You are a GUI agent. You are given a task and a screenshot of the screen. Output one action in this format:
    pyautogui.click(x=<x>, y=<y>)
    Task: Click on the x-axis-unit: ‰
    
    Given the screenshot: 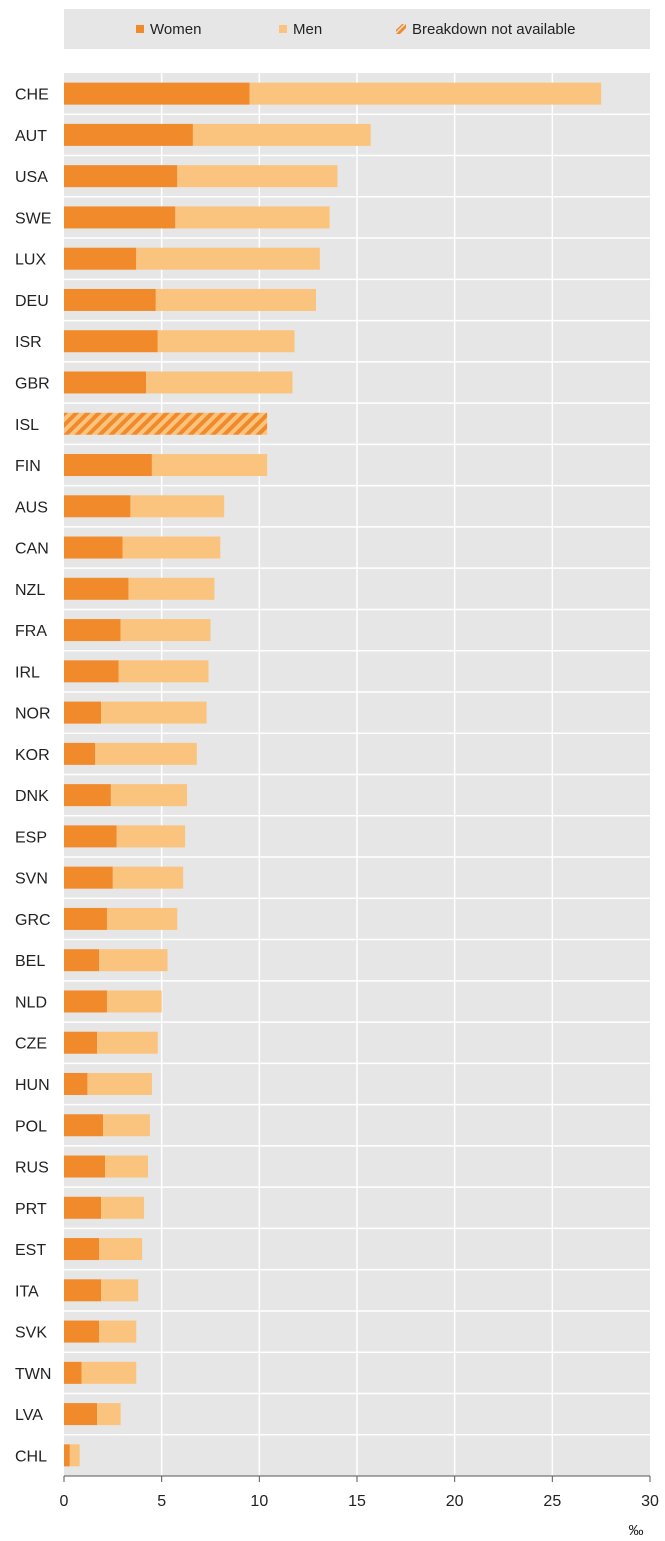 What is the action you would take?
    pyautogui.click(x=636, y=1530)
    